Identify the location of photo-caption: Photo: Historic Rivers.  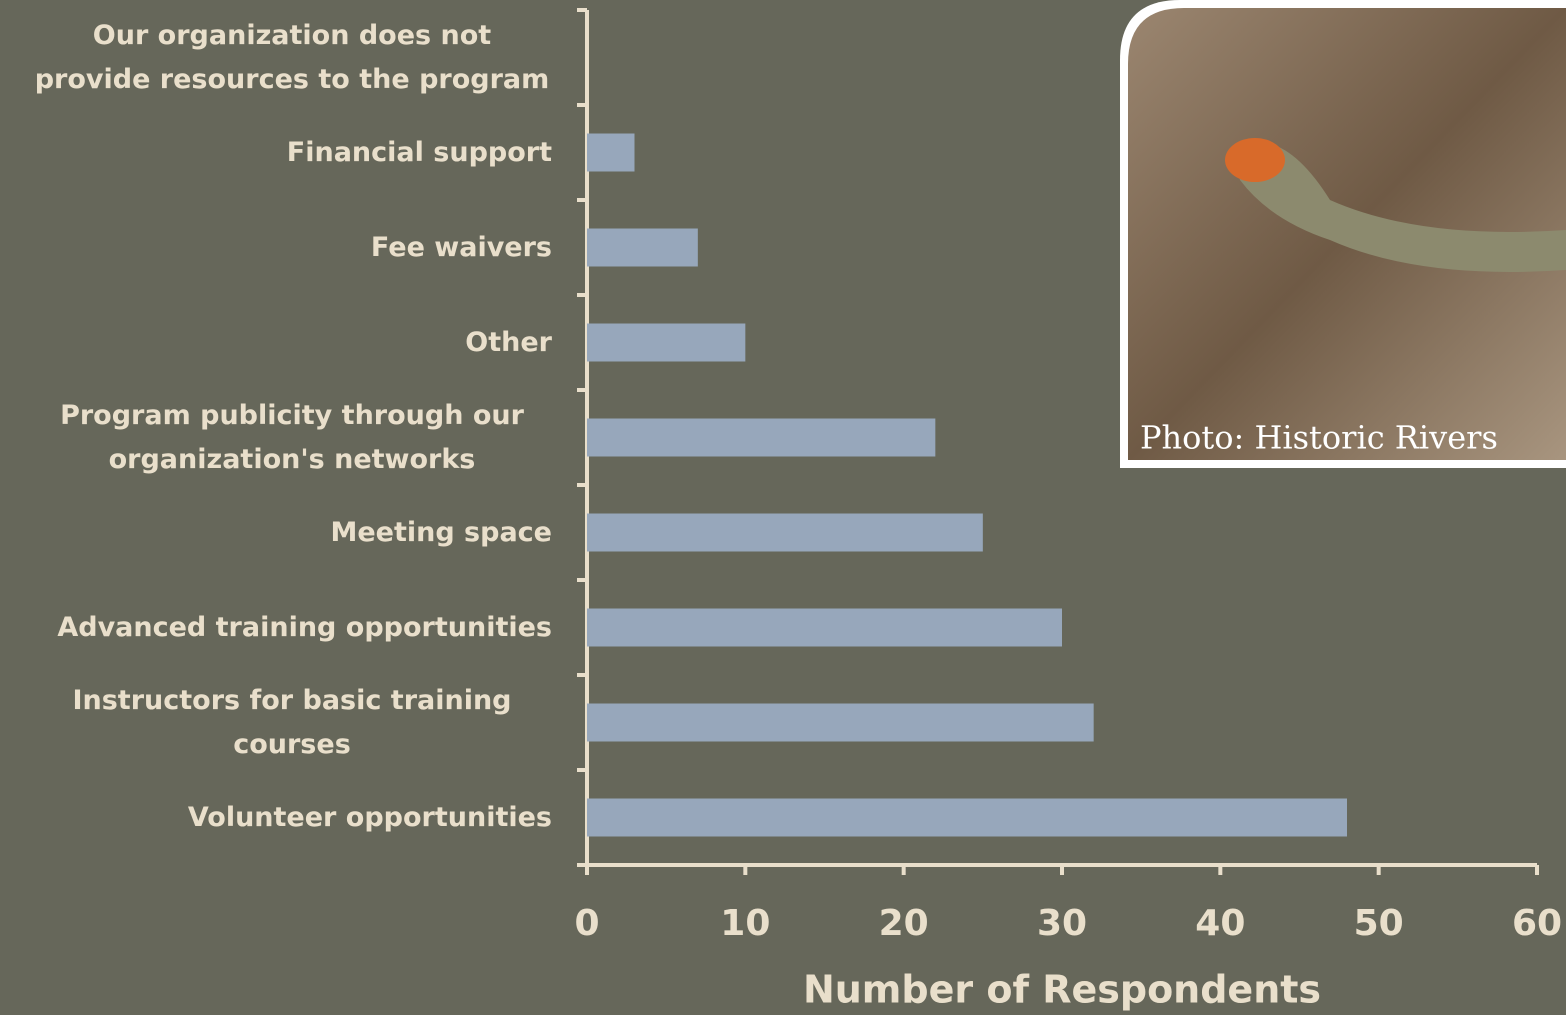
(1319, 438).